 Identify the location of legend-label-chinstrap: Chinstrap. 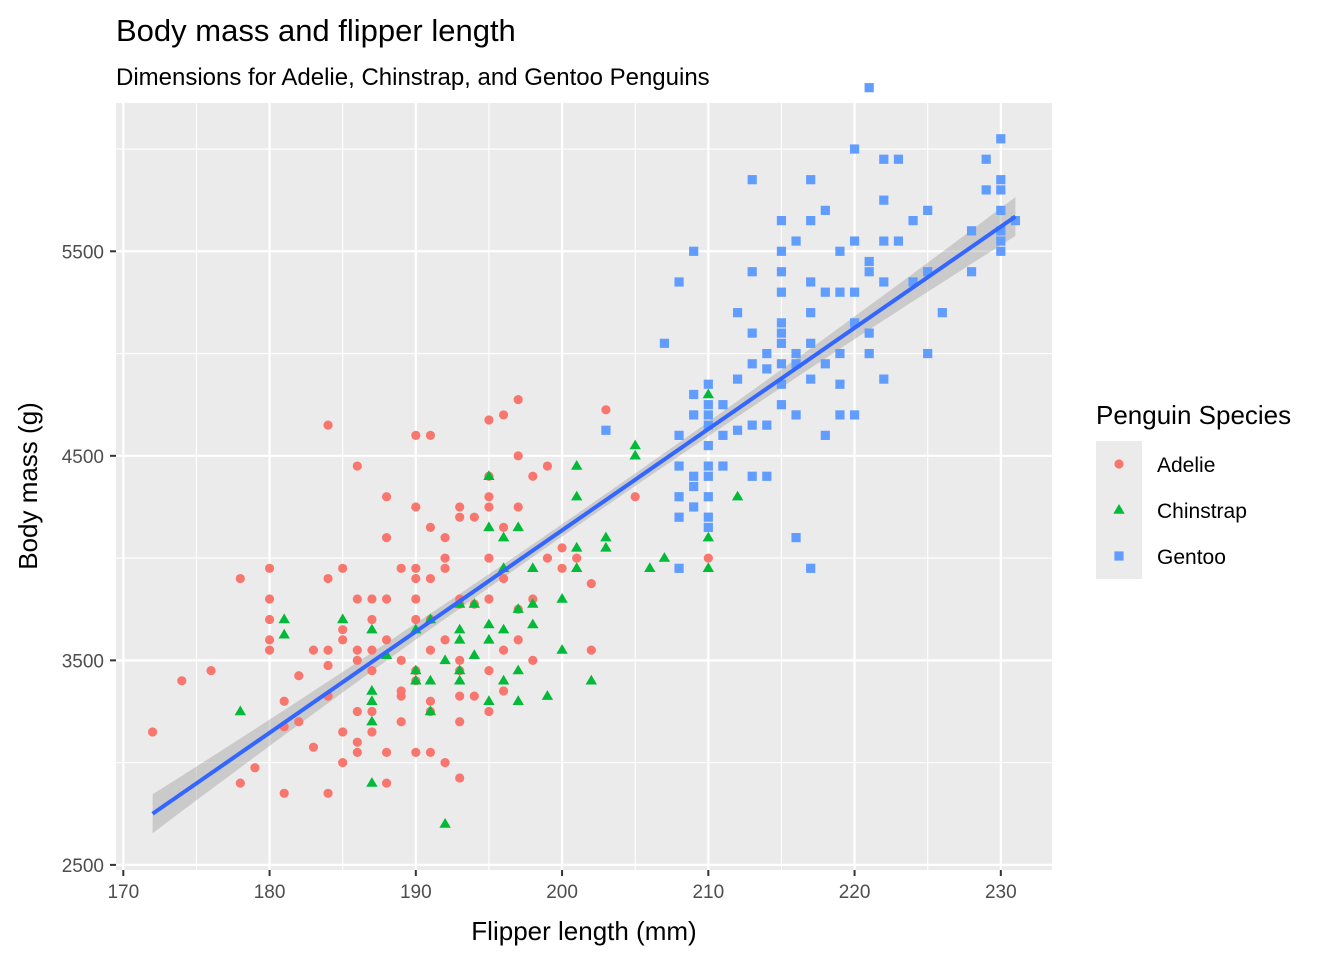
(1202, 511).